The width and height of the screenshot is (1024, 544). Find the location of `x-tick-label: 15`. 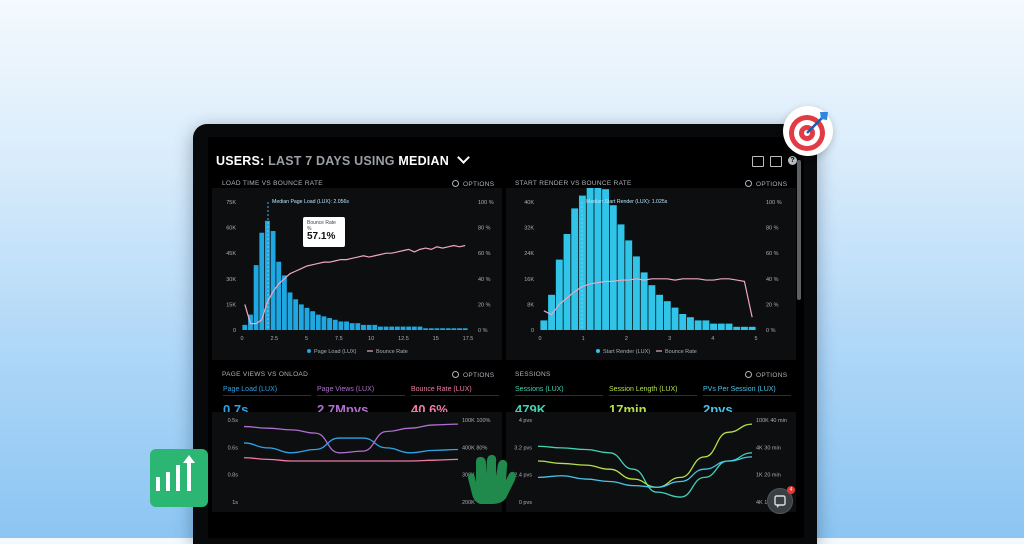

x-tick-label: 15 is located at coordinates (436, 339).